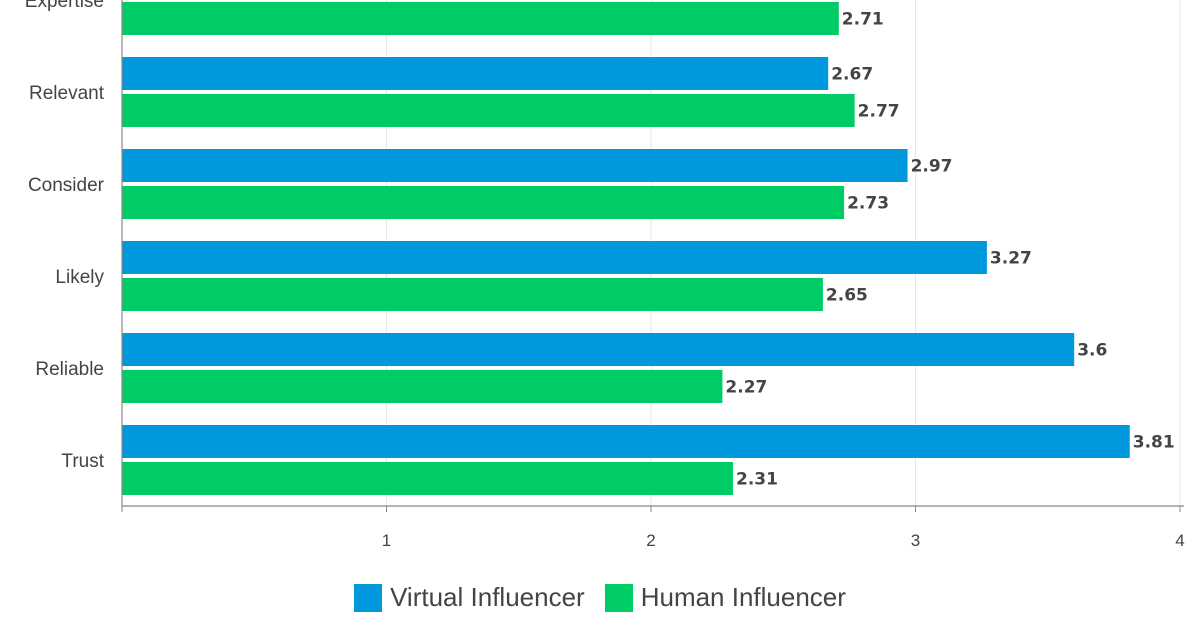  I want to click on category-label: Likely, so click(79, 277).